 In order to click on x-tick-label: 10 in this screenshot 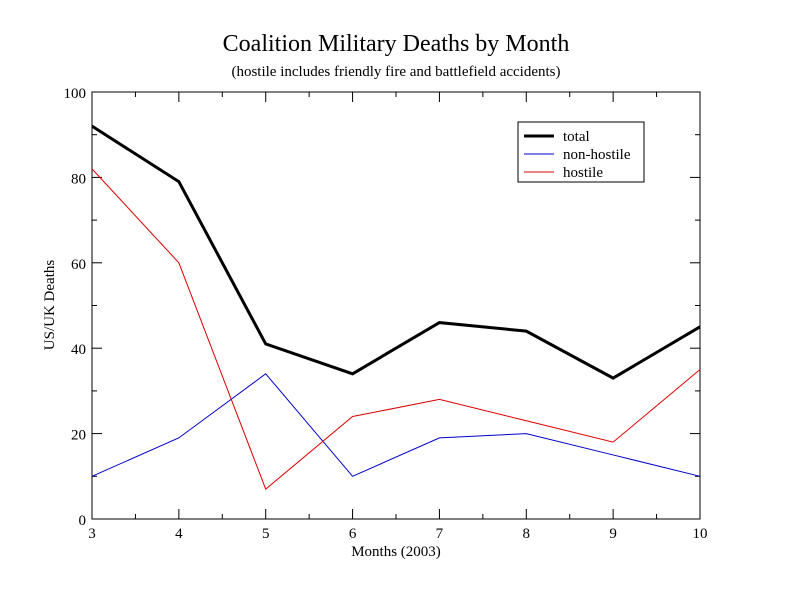, I will do `click(700, 534)`.